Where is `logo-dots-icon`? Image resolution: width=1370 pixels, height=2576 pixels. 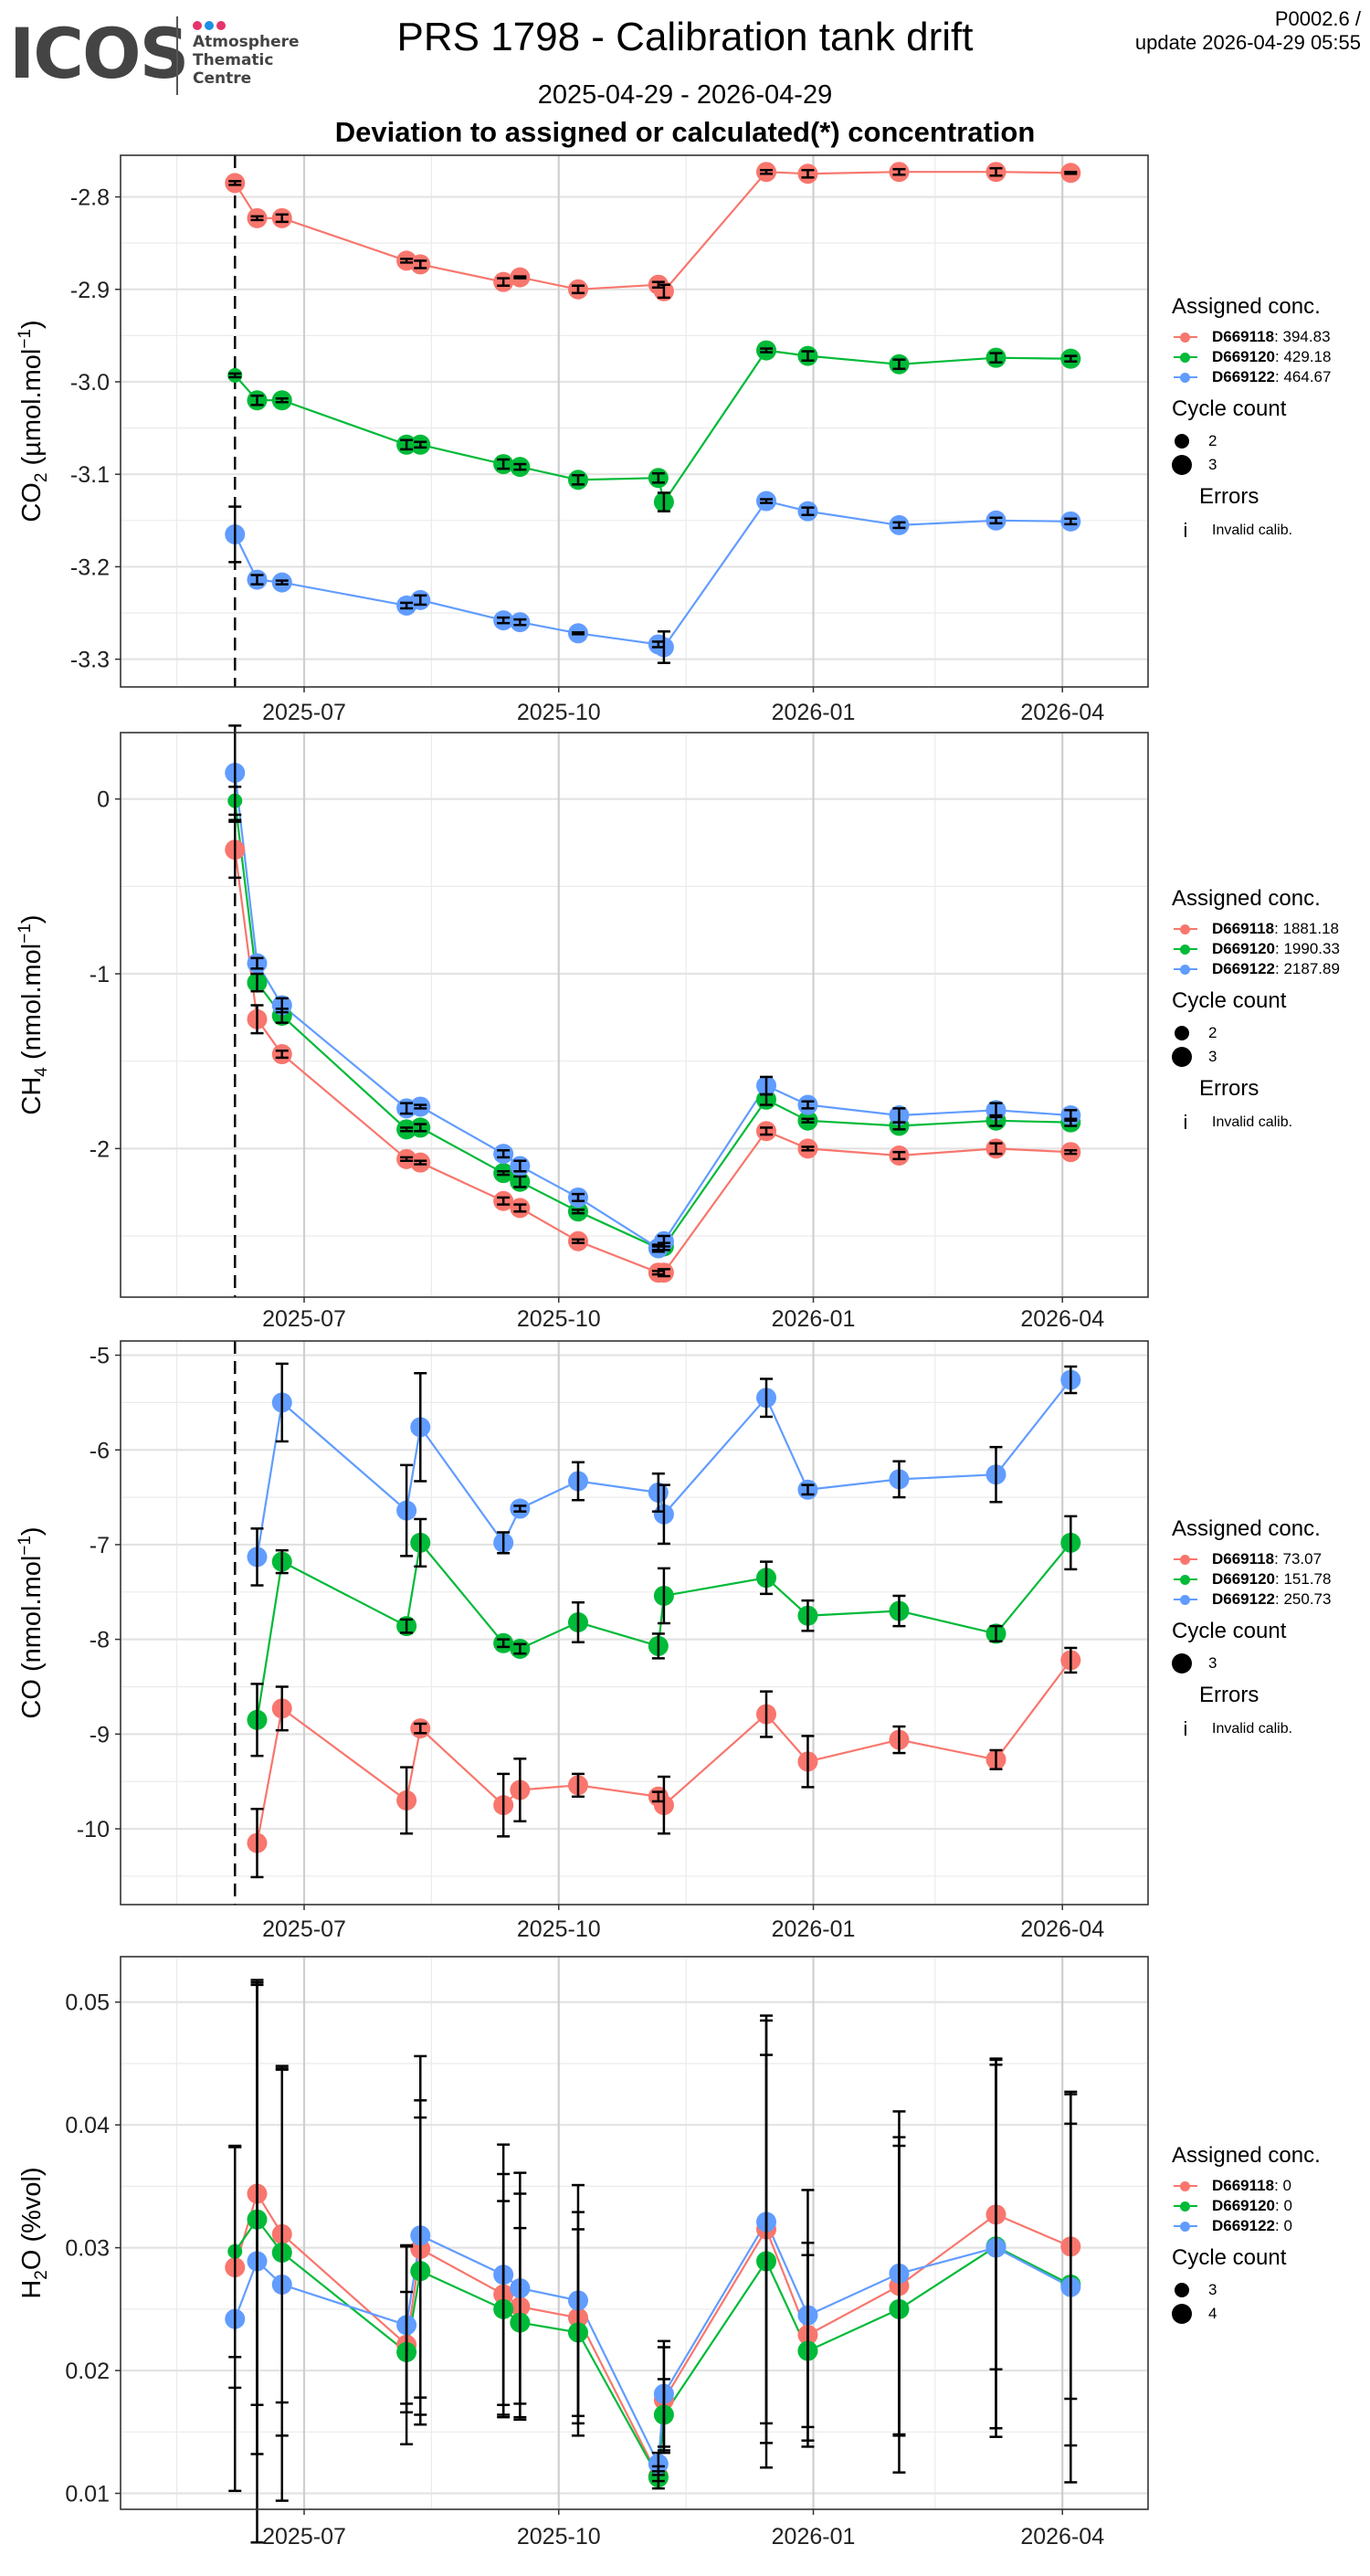
logo-dots-icon is located at coordinates (210, 26).